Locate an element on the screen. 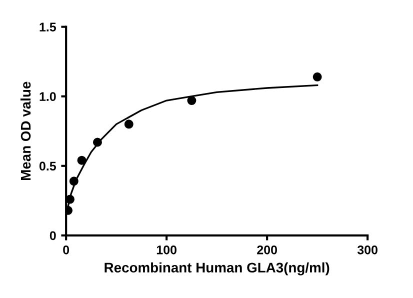 The image size is (413, 298). x-tick-label: 200 is located at coordinates (267, 249).